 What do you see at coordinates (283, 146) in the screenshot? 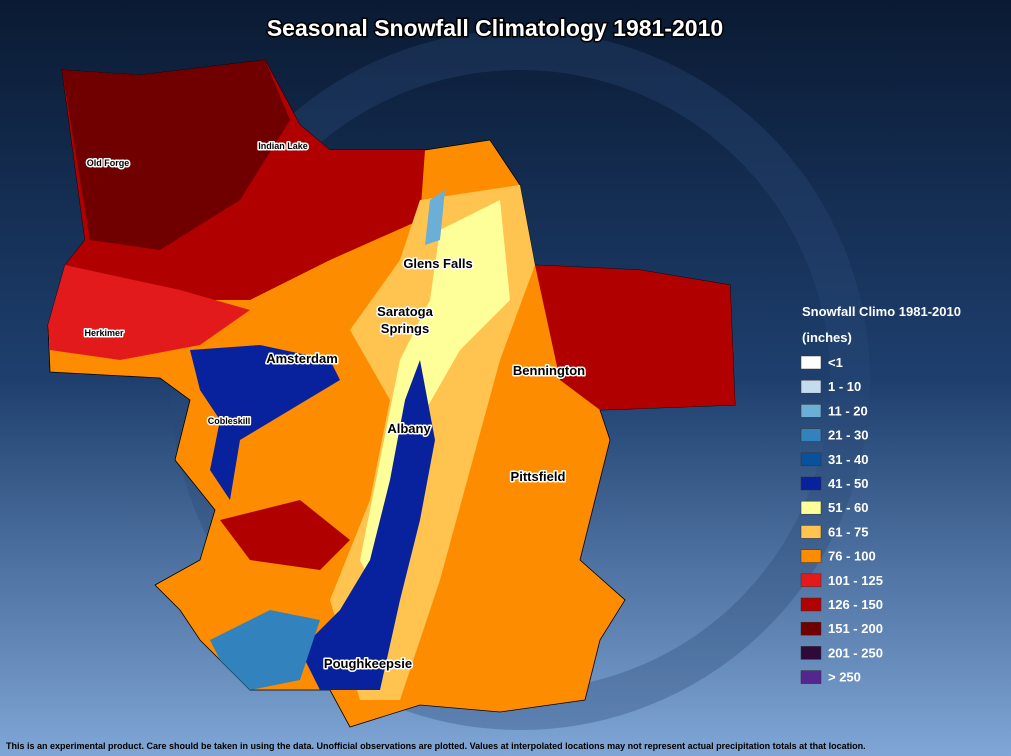
I see `place-label: Indian Lake` at bounding box center [283, 146].